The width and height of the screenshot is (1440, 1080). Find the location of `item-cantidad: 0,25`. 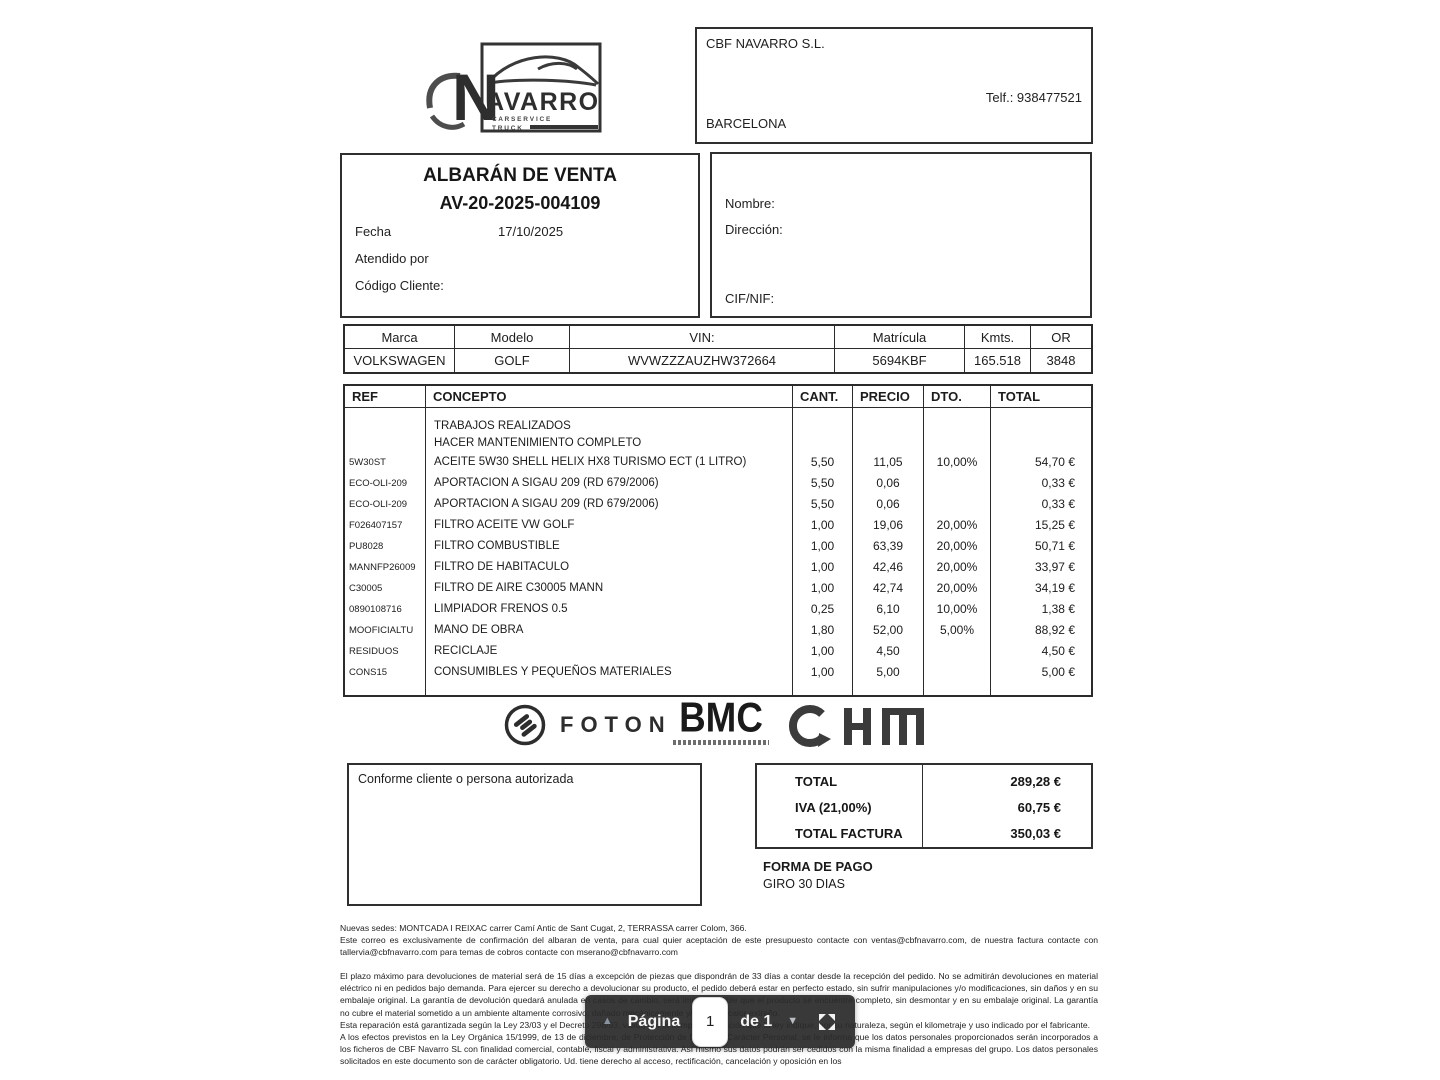

item-cantidad: 0,25 is located at coordinates (823, 609).